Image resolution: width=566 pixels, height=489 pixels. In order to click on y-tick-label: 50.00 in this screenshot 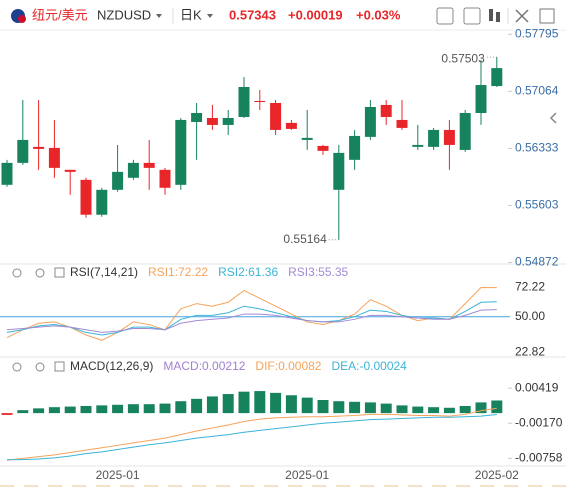, I will do `click(530, 316)`.